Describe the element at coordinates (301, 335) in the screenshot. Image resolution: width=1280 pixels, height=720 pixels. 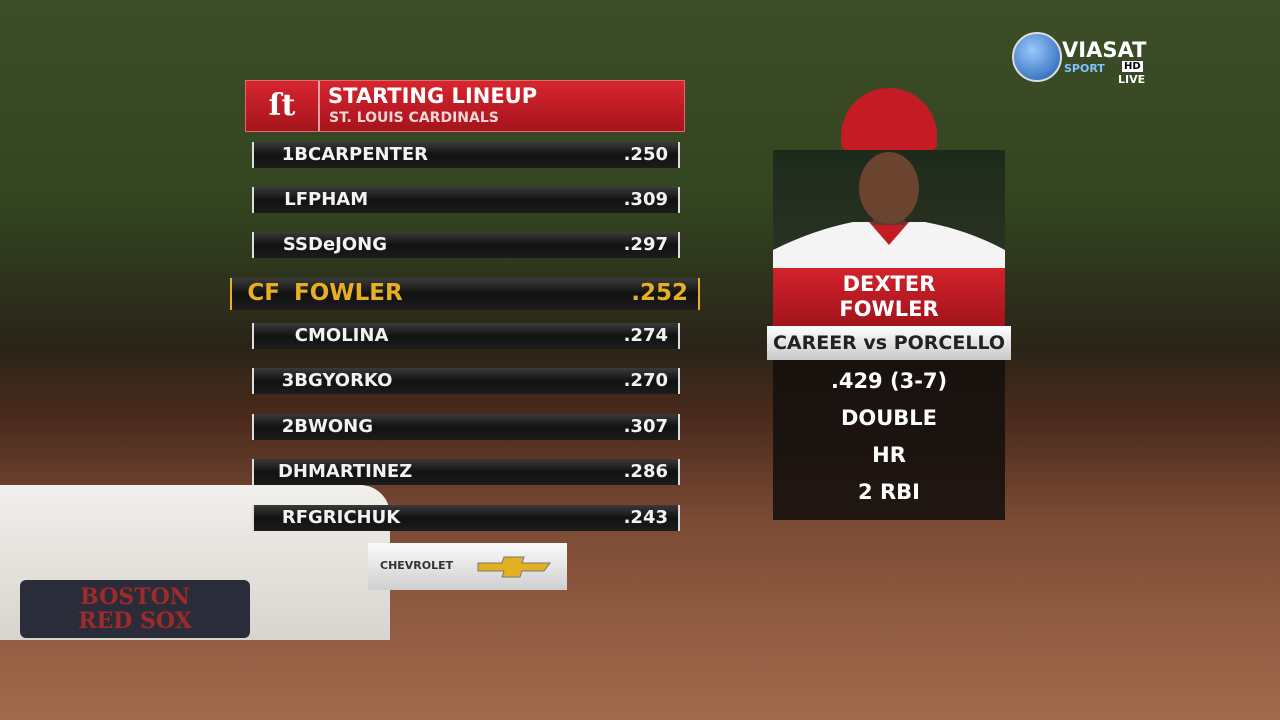
I see `position: C` at that location.